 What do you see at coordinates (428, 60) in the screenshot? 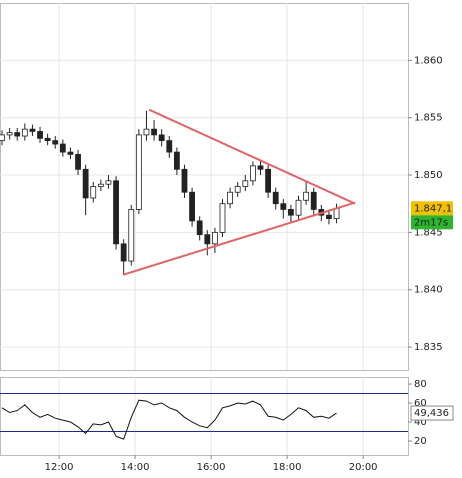
I see `y-tick-label: 1.860` at bounding box center [428, 60].